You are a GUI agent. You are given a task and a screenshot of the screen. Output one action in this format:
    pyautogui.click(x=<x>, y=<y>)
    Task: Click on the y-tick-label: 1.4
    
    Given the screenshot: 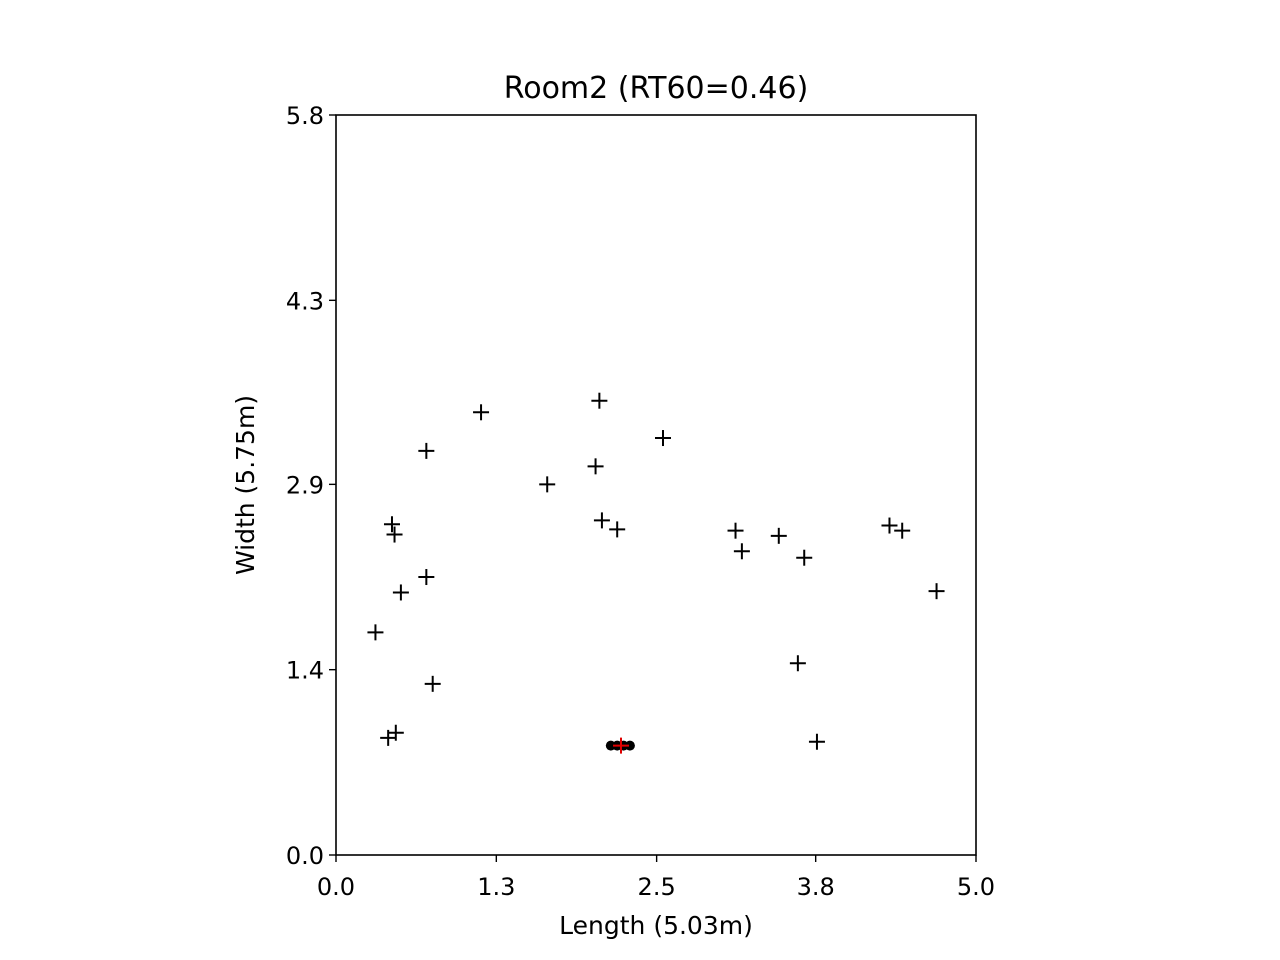 What is the action you would take?
    pyautogui.click(x=305, y=671)
    